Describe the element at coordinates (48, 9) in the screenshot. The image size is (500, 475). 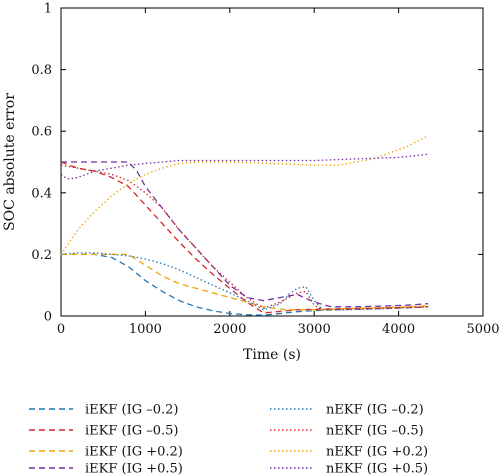
I see `y-tick-label: 1` at that location.